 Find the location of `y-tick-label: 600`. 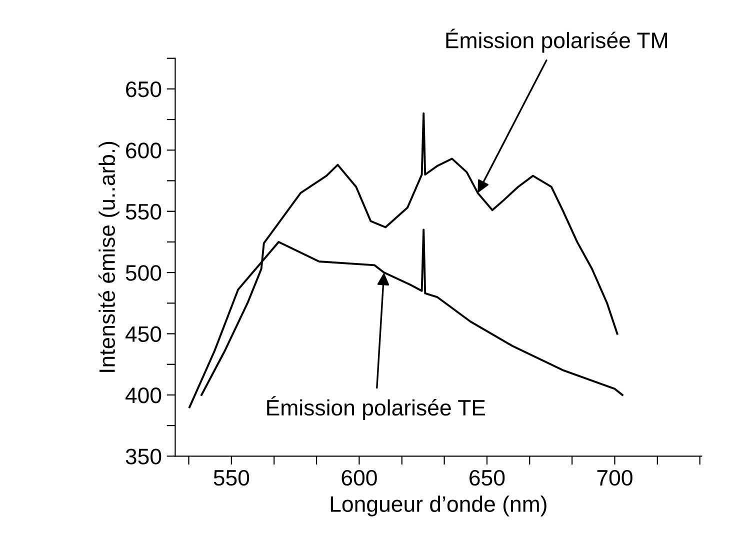

y-tick-label: 600 is located at coordinates (144, 150).